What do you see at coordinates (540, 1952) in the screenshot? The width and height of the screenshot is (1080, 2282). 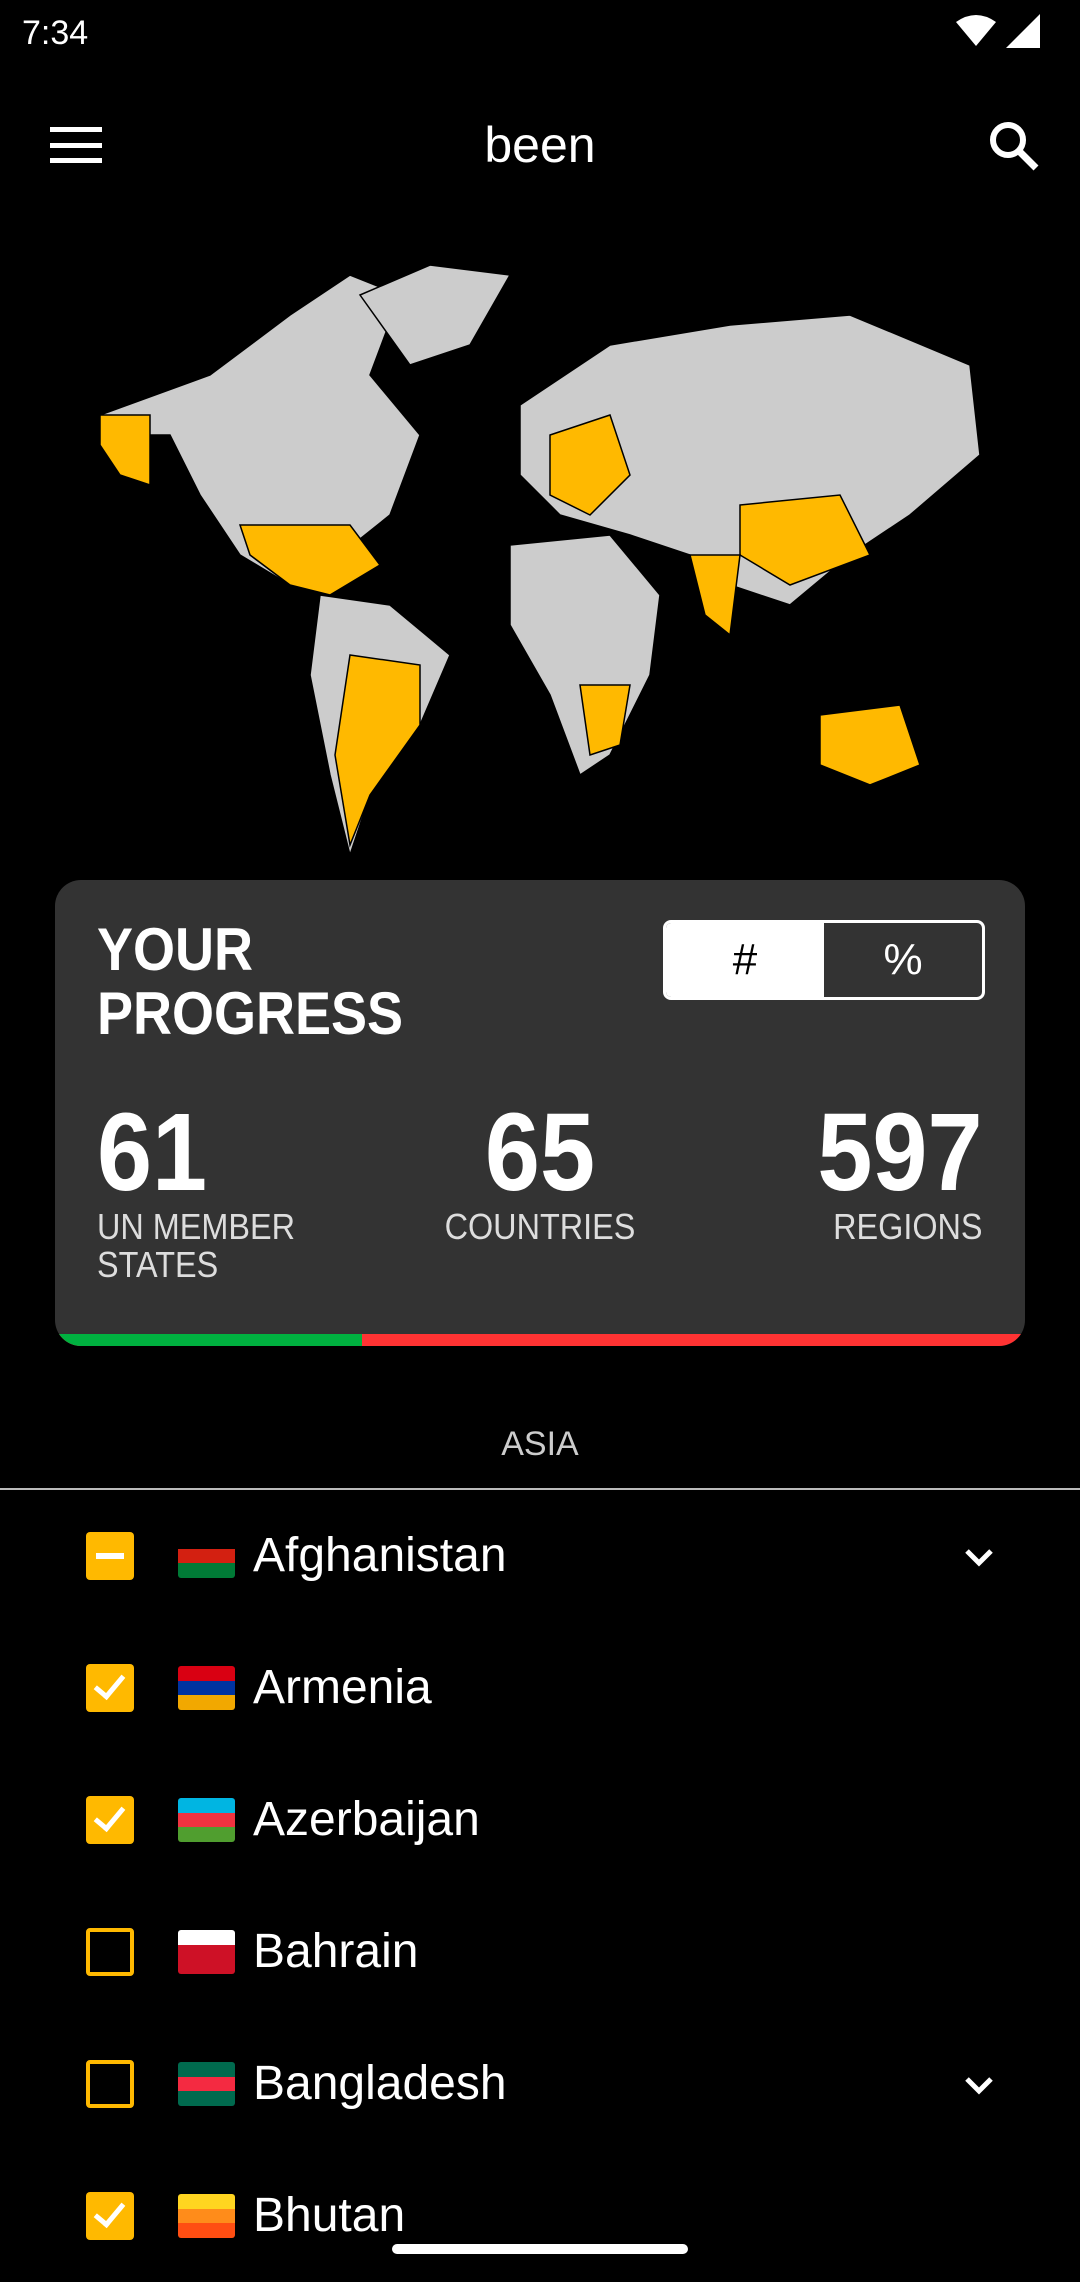 I see `country-row: Bahrain` at bounding box center [540, 1952].